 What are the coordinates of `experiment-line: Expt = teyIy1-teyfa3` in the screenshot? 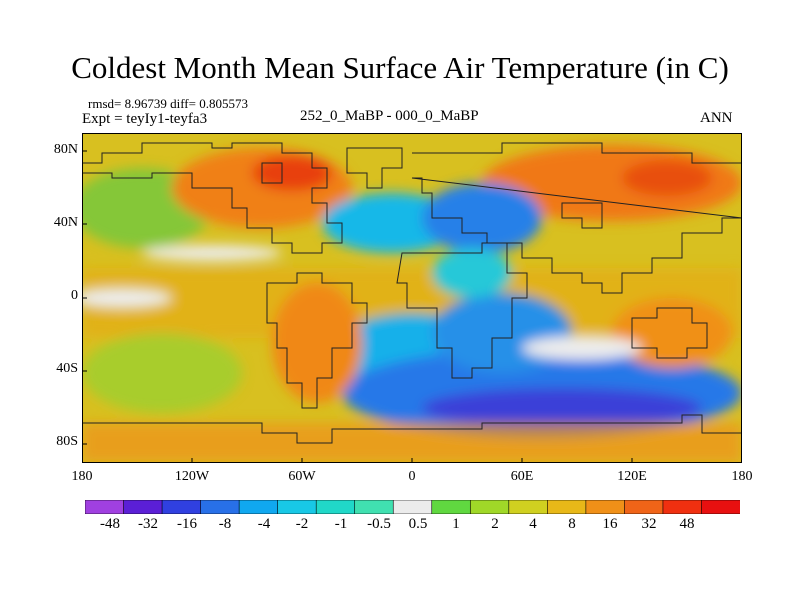 It's located at (145, 119).